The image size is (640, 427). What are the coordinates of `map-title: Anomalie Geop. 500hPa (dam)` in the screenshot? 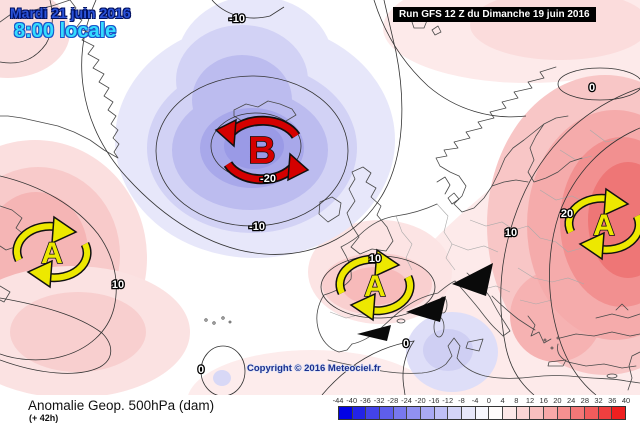 It's located at (121, 405).